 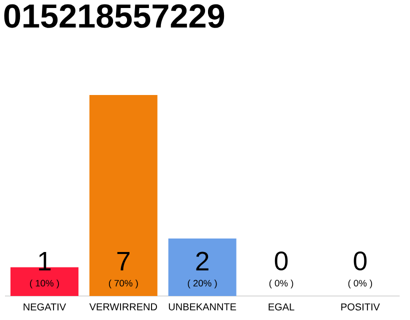 I want to click on x-tick-label: NEGATIV, so click(x=45, y=306).